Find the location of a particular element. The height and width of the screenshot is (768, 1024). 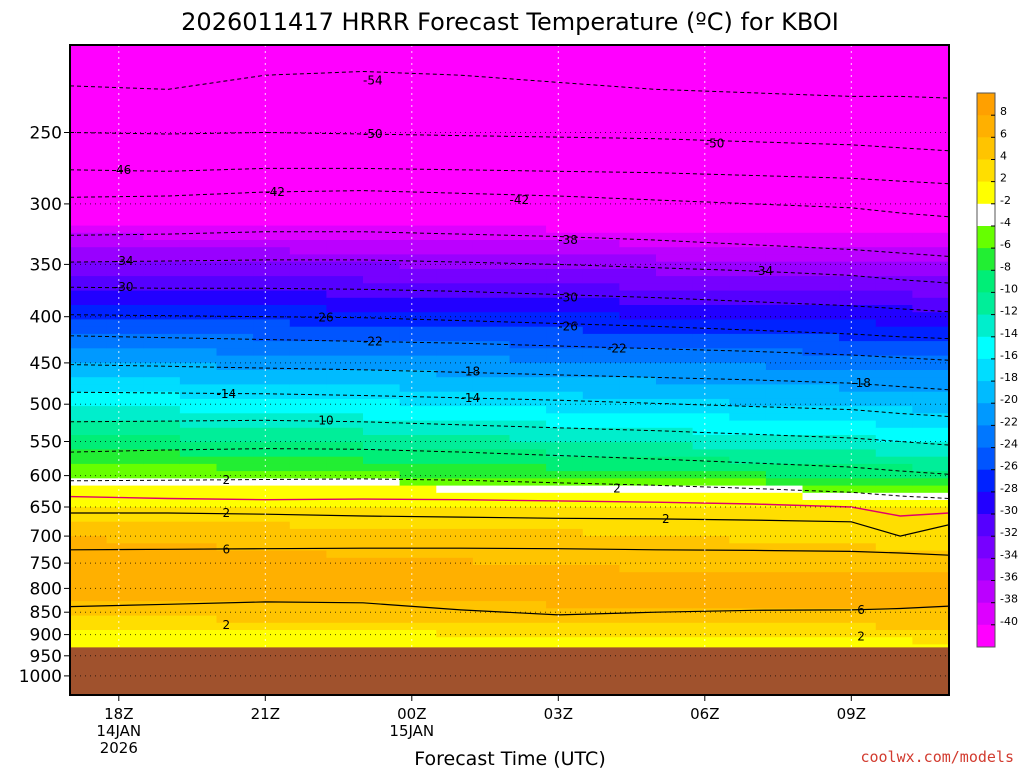

contour-label: -42 is located at coordinates (275, 192).